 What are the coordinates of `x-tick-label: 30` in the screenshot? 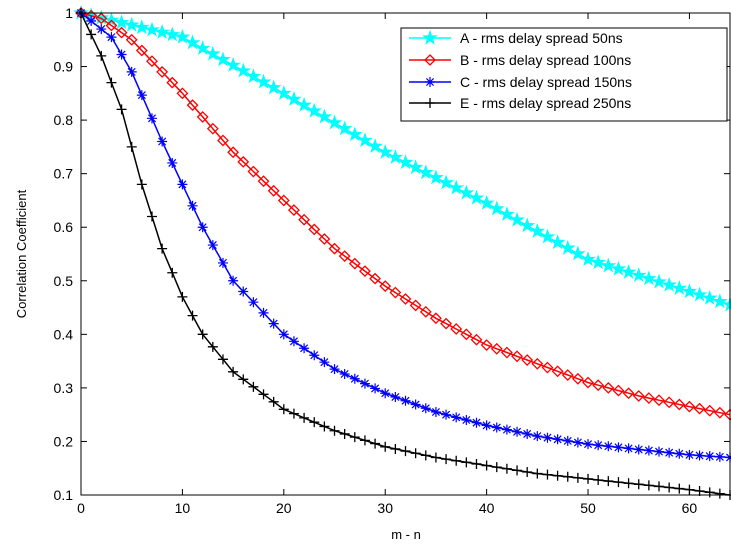 It's located at (385, 508).